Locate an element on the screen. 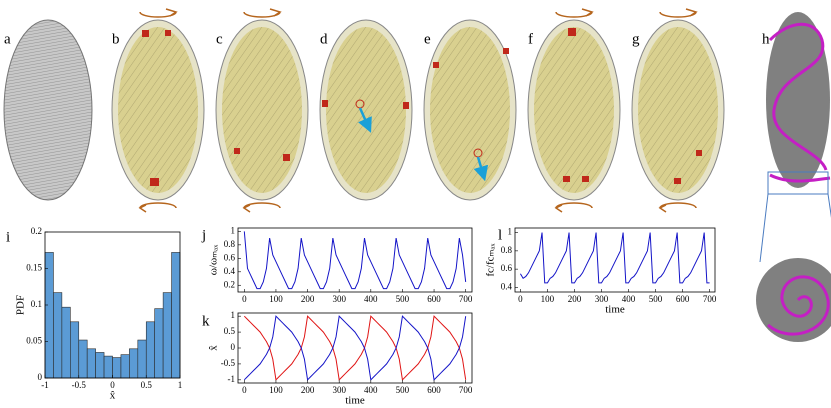 The width and height of the screenshot is (831, 408). panel-label: a is located at coordinates (7, 39).